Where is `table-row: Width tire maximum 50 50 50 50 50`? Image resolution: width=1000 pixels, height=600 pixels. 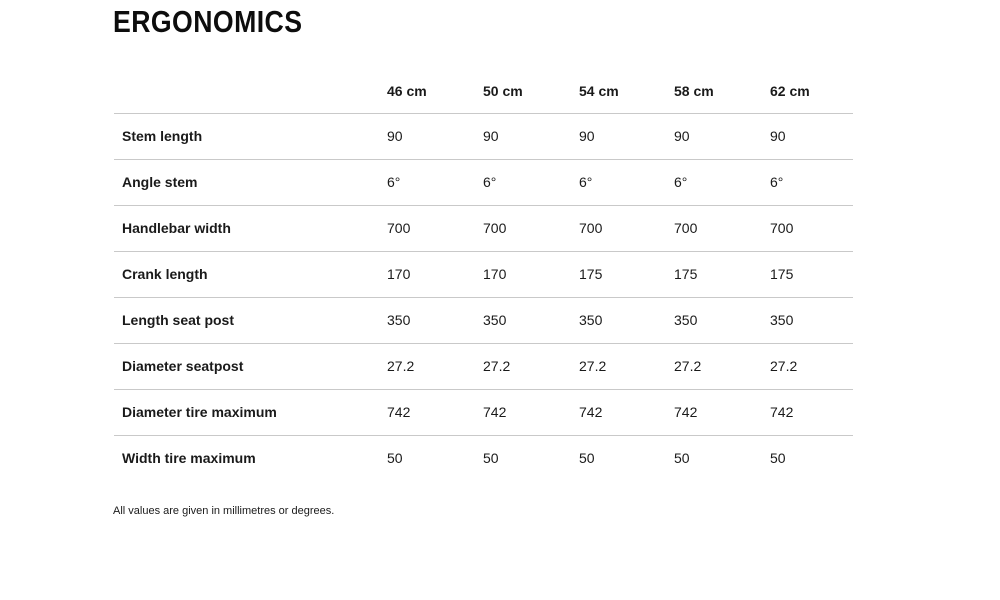
table-row: Width tire maximum 50 50 50 50 50 is located at coordinates (483, 458).